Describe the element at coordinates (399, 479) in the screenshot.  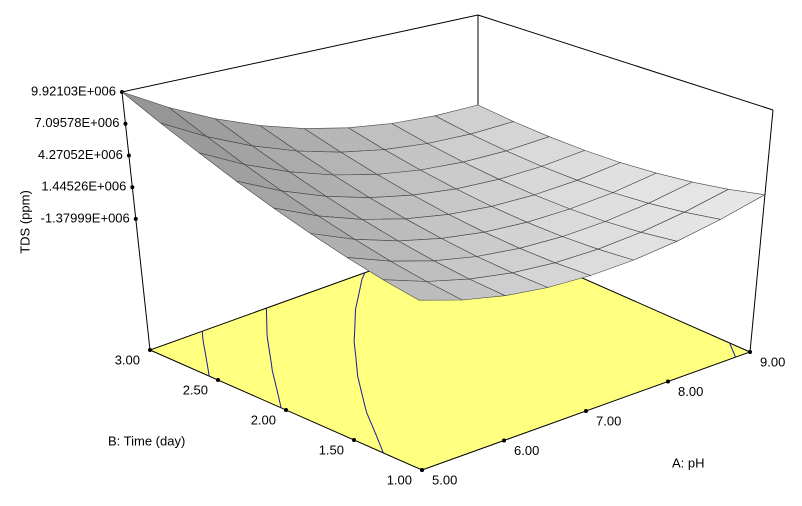
I see `y-tick-label: 1.00` at that location.